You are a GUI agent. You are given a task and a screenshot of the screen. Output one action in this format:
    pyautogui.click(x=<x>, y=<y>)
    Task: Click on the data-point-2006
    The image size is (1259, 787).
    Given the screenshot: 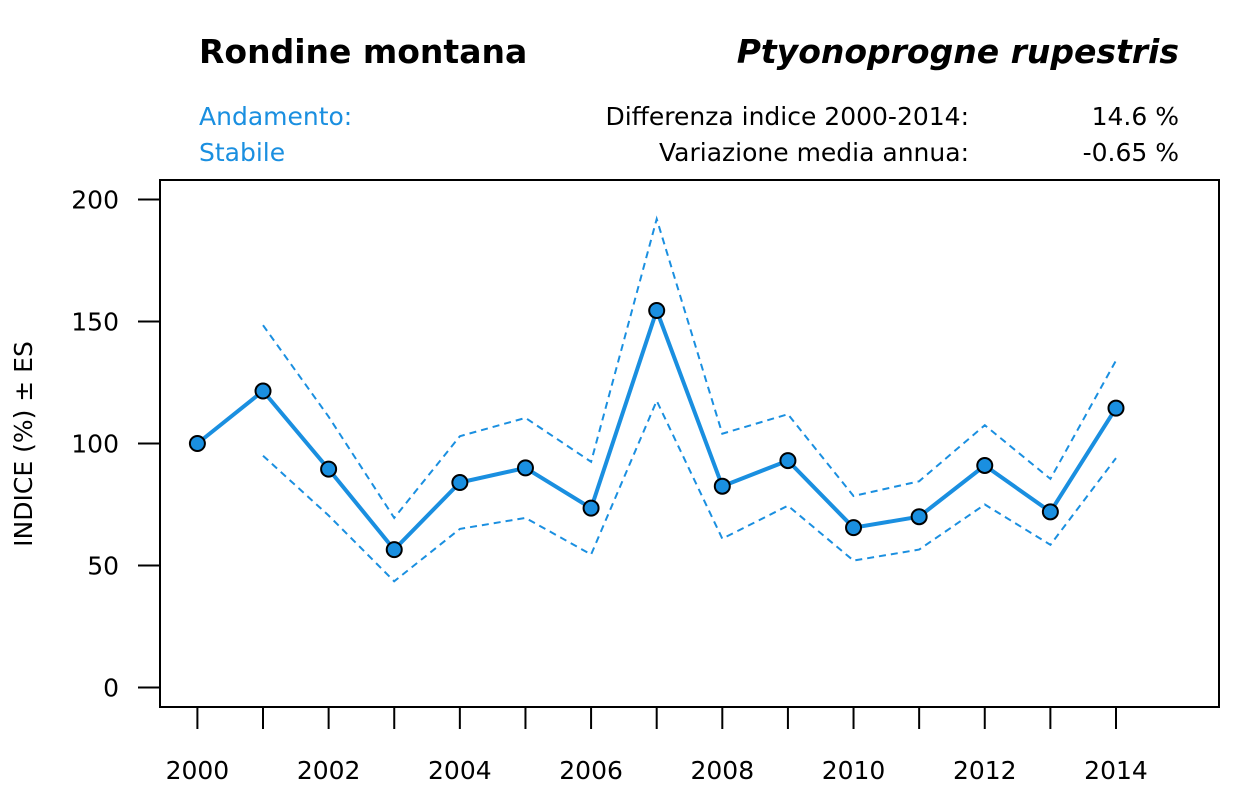 What is the action you would take?
    pyautogui.click(x=591, y=508)
    